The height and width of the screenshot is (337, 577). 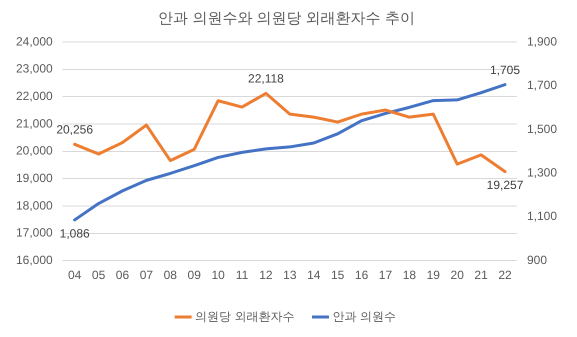 I want to click on y-tick-label: 17,000, so click(x=35, y=233).